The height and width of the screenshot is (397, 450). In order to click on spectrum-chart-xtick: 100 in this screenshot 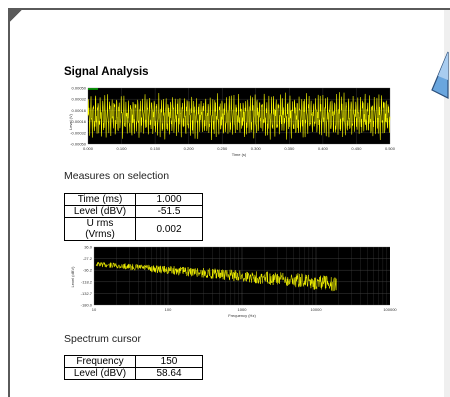, I will do `click(168, 309)`.